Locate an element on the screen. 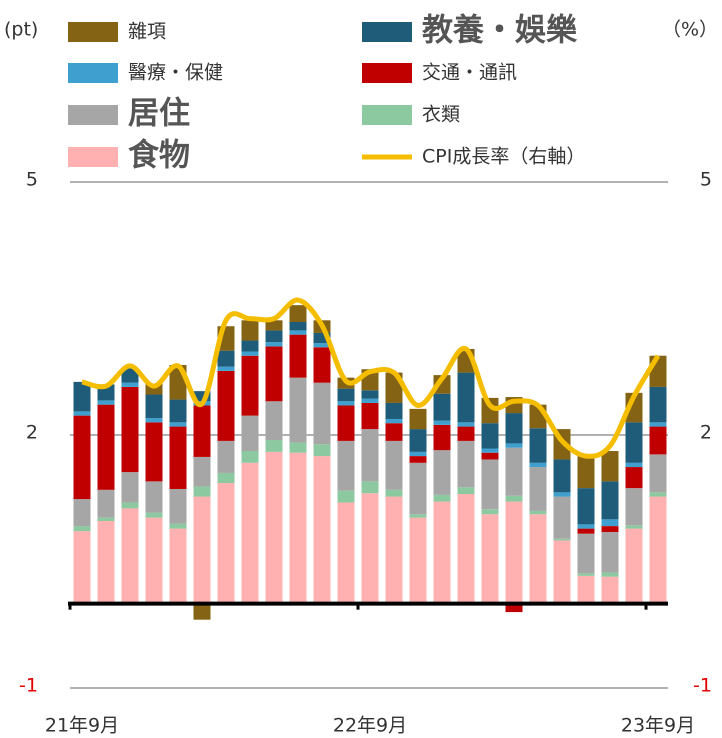  x-tick-label: 23年9月 is located at coordinates (658, 726).